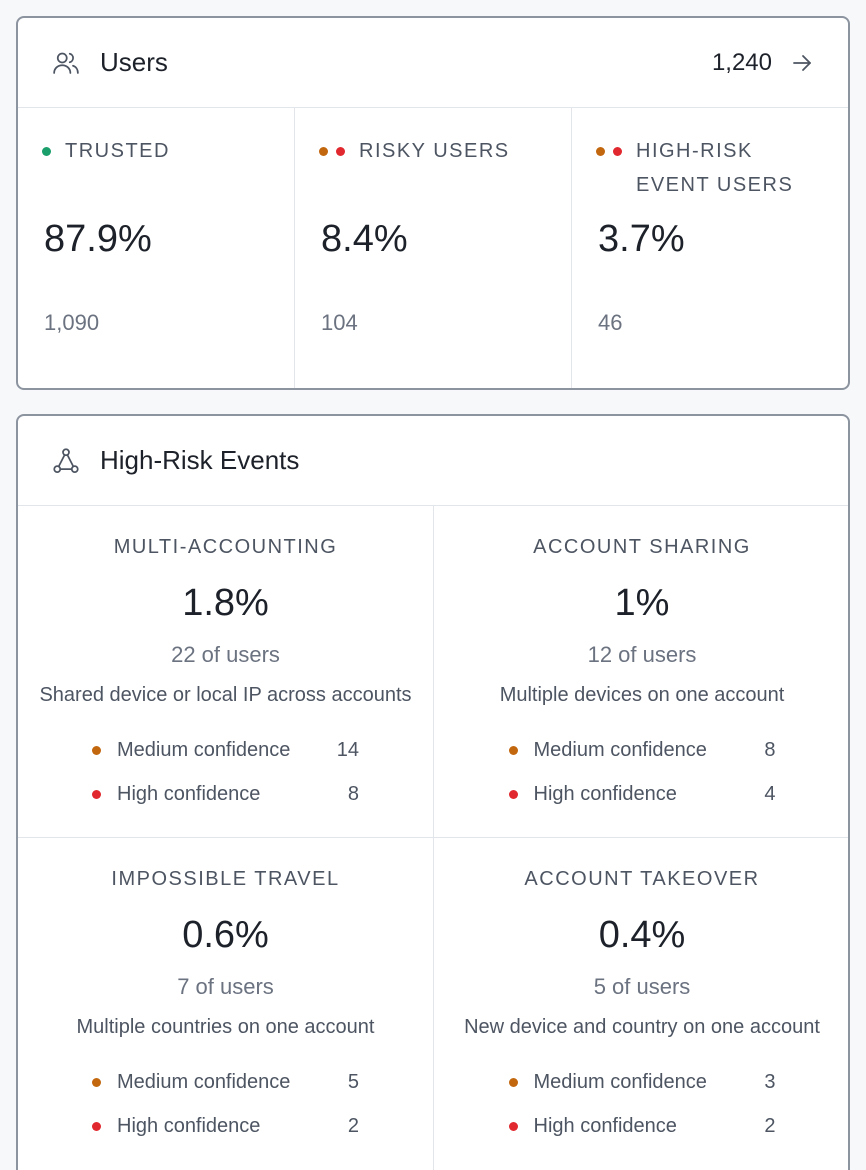 The image size is (866, 1170). What do you see at coordinates (433, 461) in the screenshot?
I see `events-header: High-Risk Events` at bounding box center [433, 461].